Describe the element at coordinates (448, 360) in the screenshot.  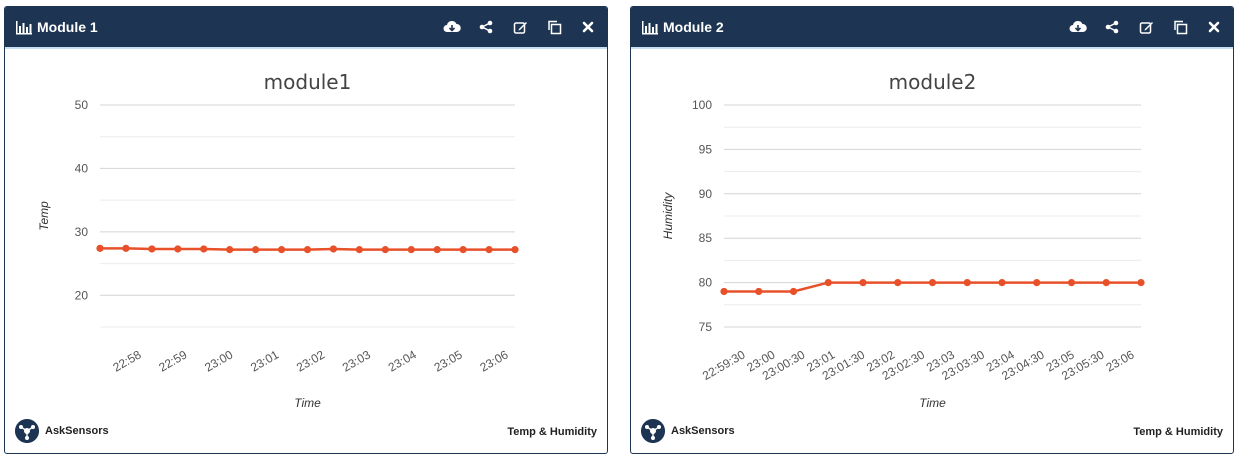
I see `x-tick-label: 23:05` at that location.